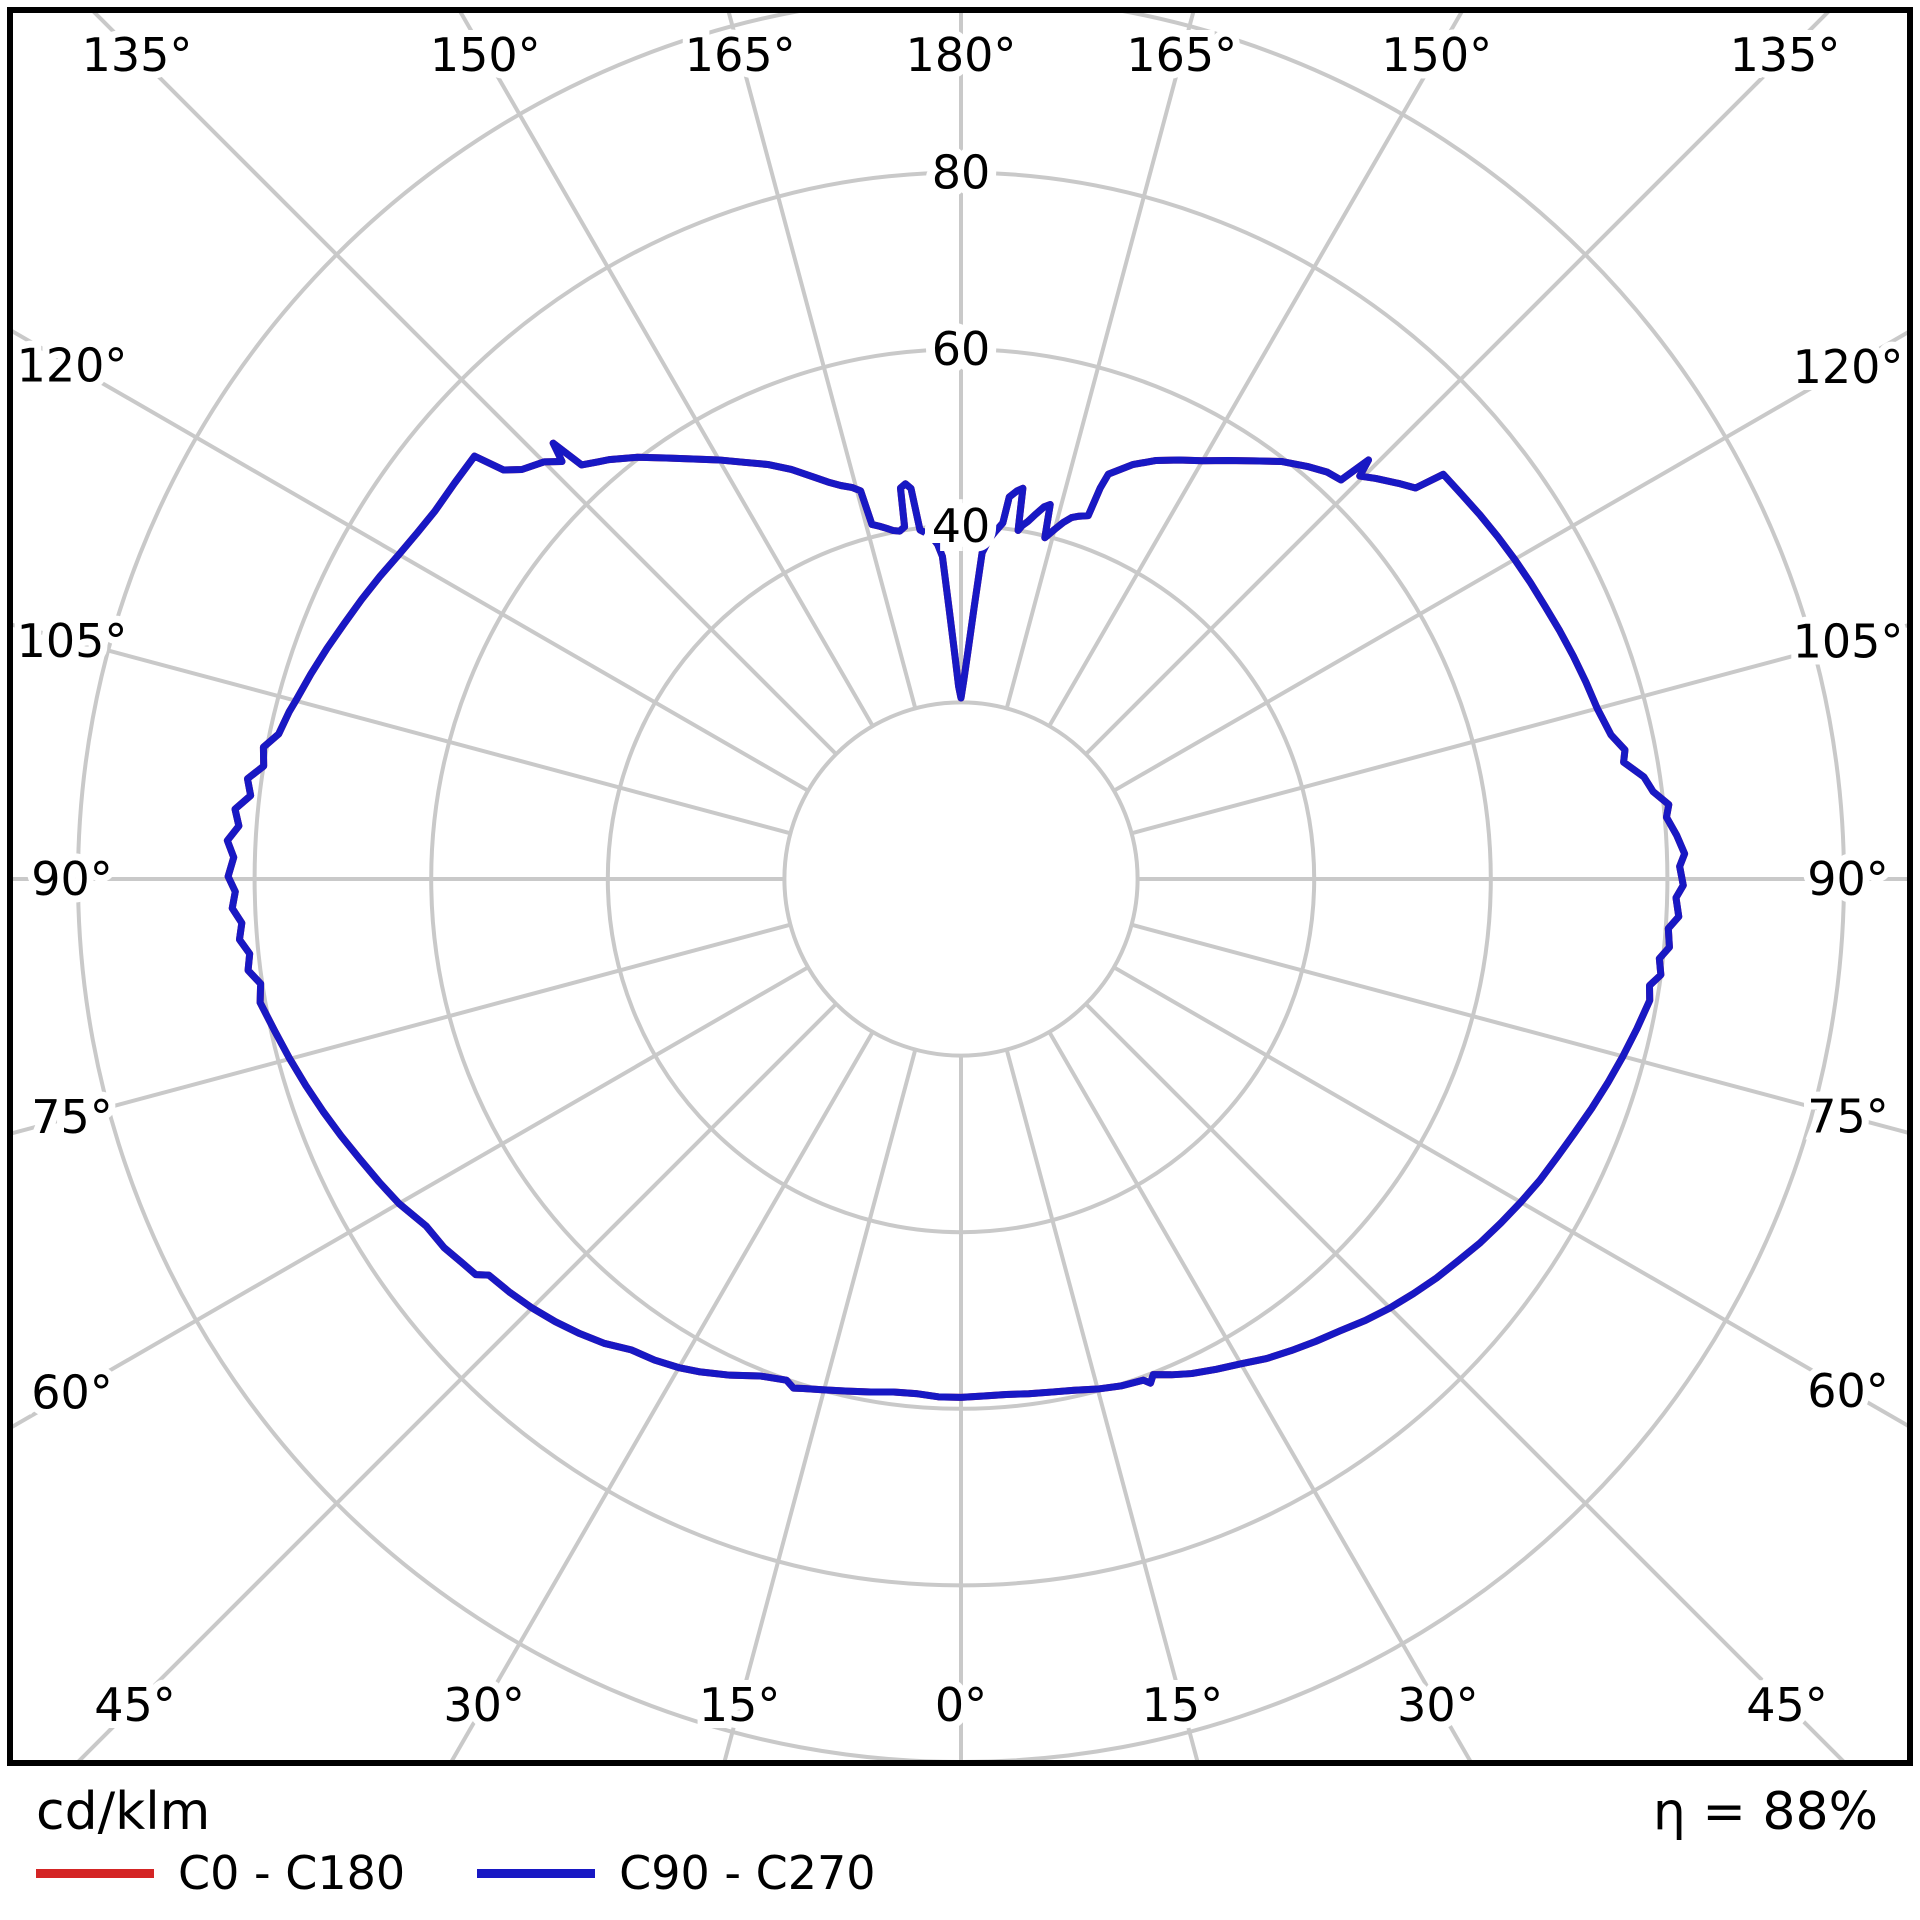  Describe the element at coordinates (72, 641) in the screenshot. I see `angle-label-105-left: 105°` at that location.